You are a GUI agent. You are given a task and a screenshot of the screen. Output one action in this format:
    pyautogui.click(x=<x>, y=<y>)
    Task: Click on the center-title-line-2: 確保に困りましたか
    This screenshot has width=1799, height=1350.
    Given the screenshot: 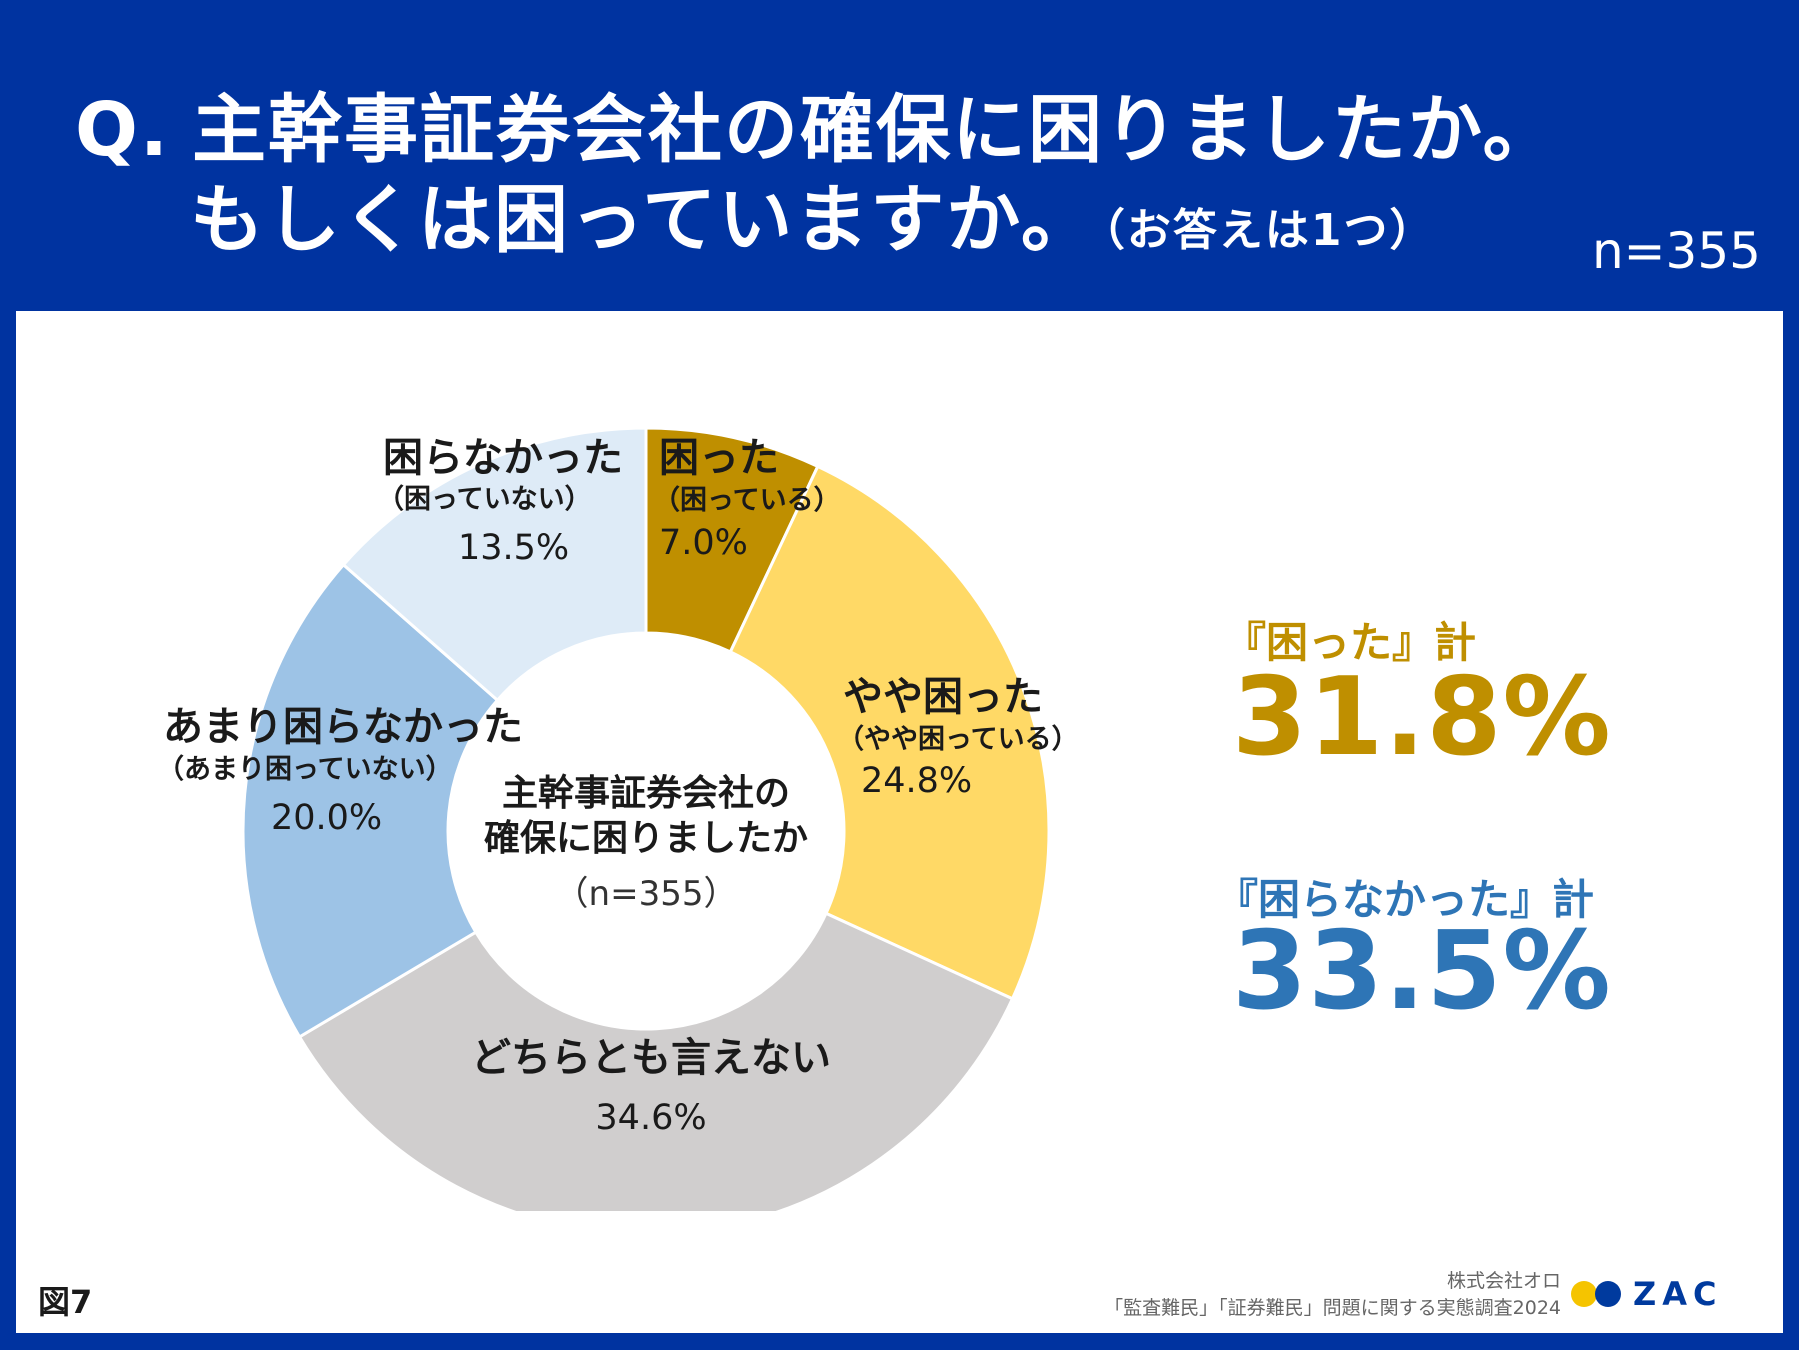 What is the action you would take?
    pyautogui.click(x=646, y=838)
    